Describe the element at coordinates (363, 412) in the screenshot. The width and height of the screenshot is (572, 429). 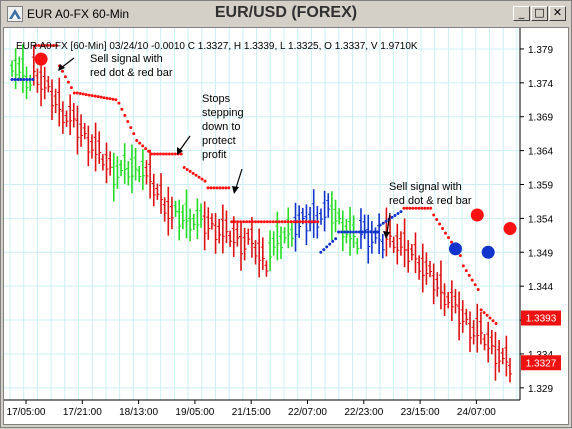
I see `x-tick-label-6: 22/23:00` at that location.